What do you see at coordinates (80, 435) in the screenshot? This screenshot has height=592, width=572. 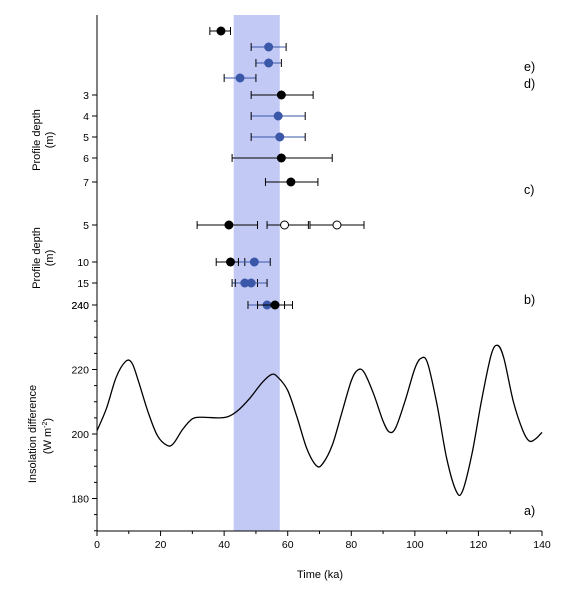 I see `y-tick-label: 200` at bounding box center [80, 435].